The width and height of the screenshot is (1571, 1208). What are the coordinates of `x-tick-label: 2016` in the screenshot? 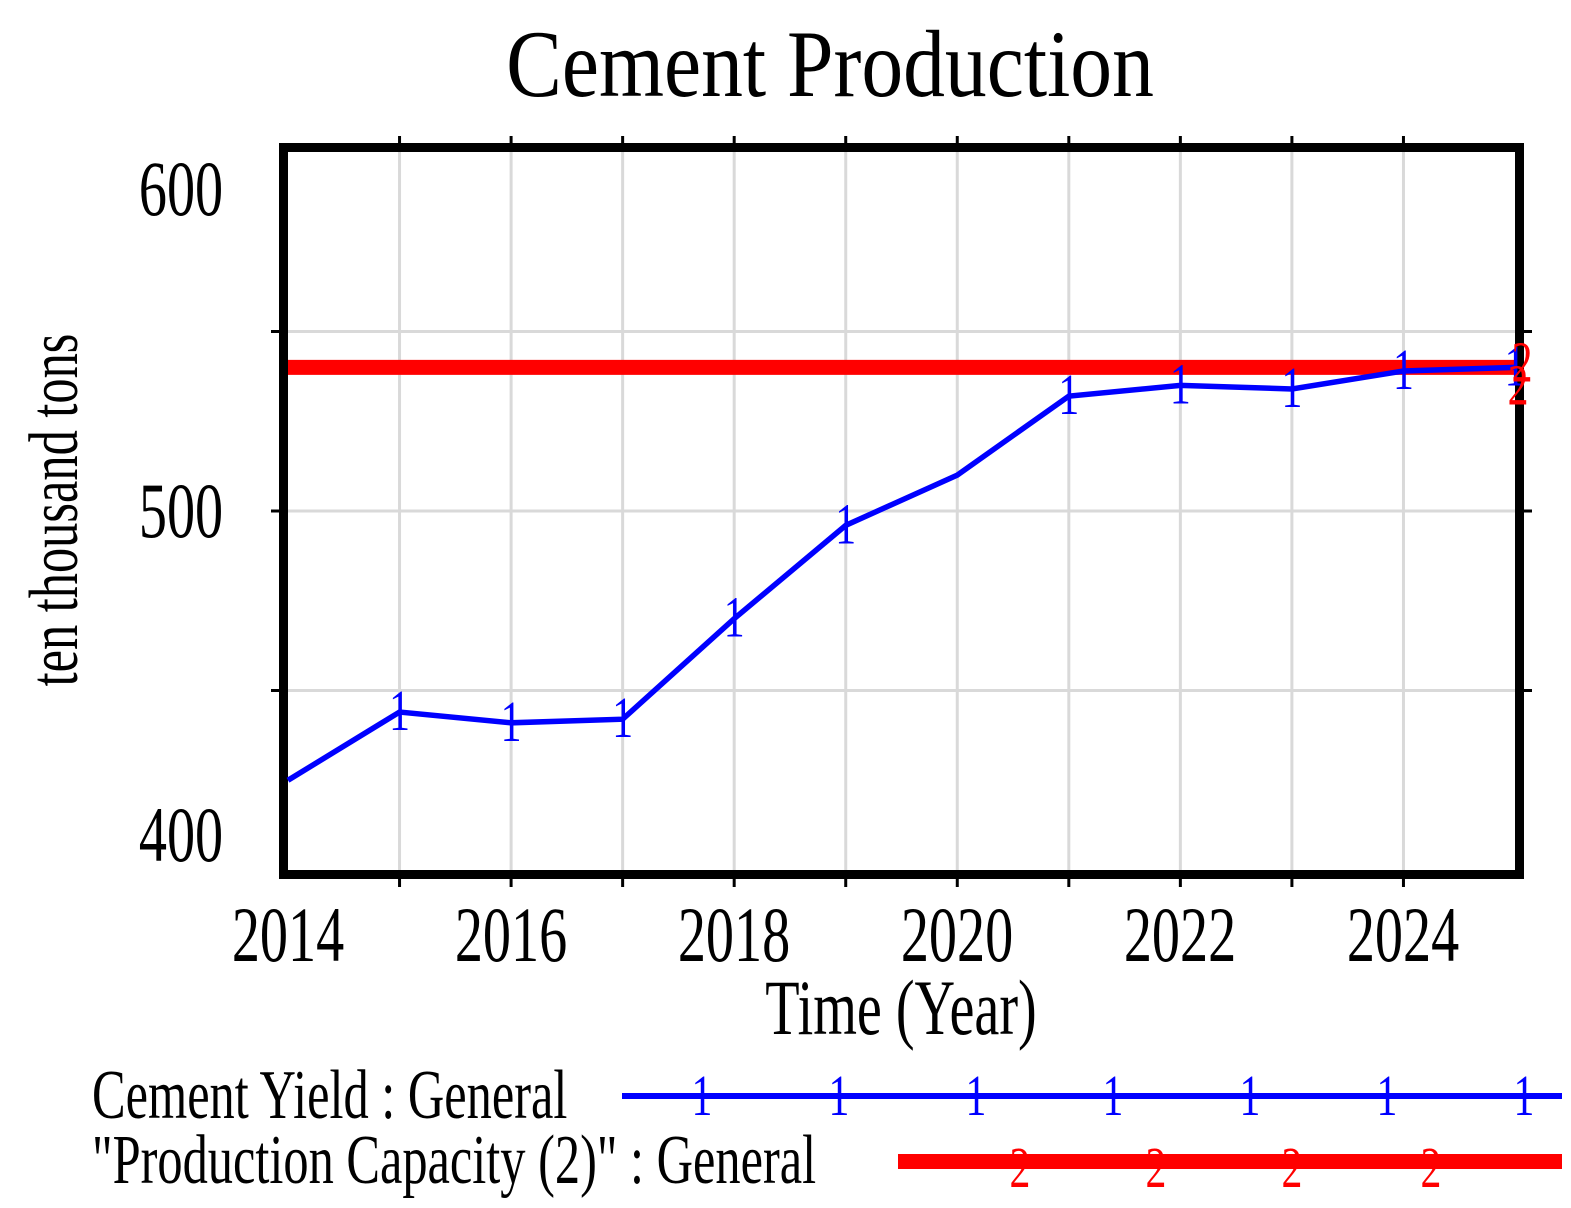 It's located at (511, 934).